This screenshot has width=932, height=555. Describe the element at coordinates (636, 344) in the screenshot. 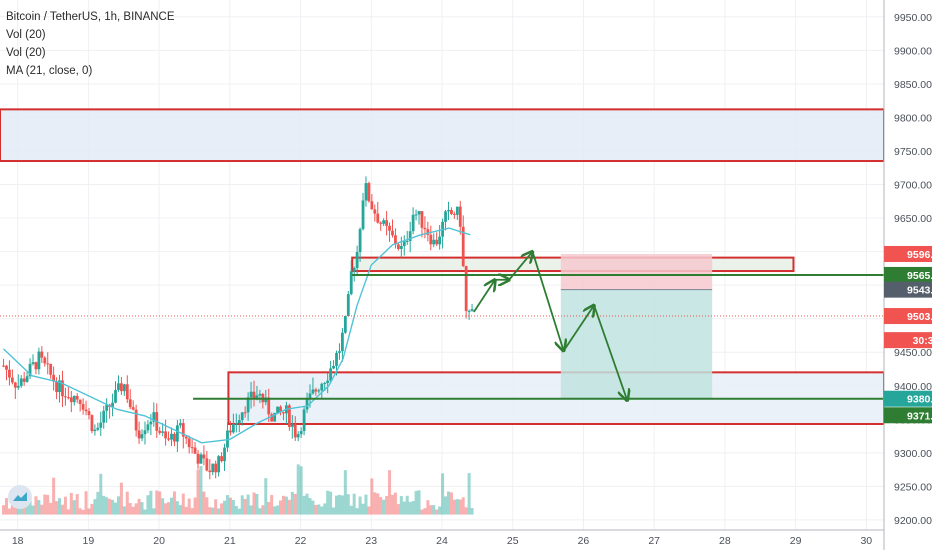

I see `take-profit-zone` at that location.